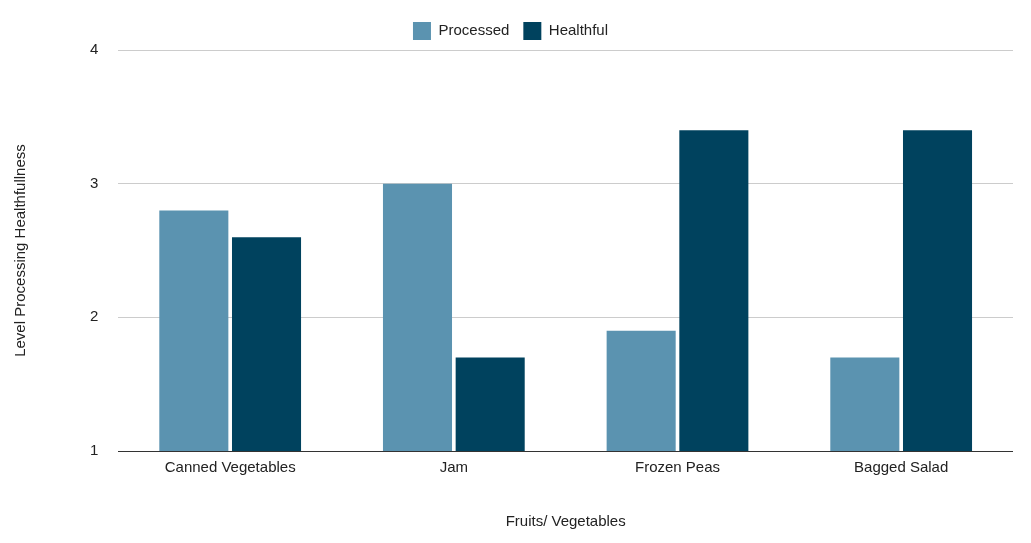 The height and width of the screenshot is (543, 1031). What do you see at coordinates (230, 467) in the screenshot?
I see `x-tick-label: Canned Vegetables` at bounding box center [230, 467].